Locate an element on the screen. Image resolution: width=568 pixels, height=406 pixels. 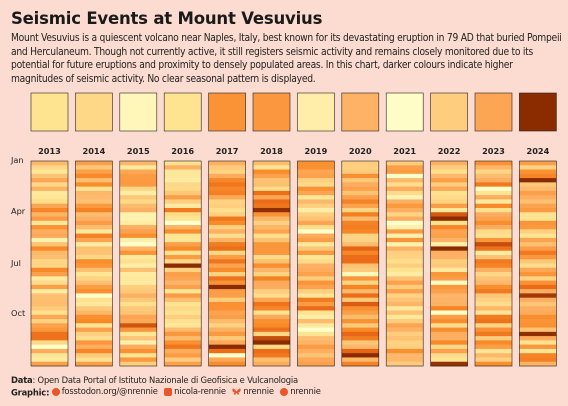
heatmap-strip-border is located at coordinates (227, 263).